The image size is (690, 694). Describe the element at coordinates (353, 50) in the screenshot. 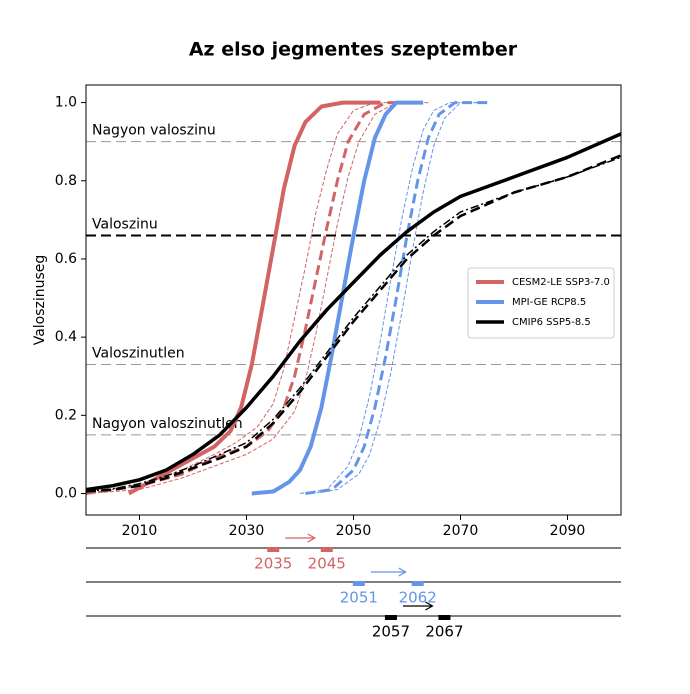

I see `chart-title: Az elso jegmentes szeptember` at that location.